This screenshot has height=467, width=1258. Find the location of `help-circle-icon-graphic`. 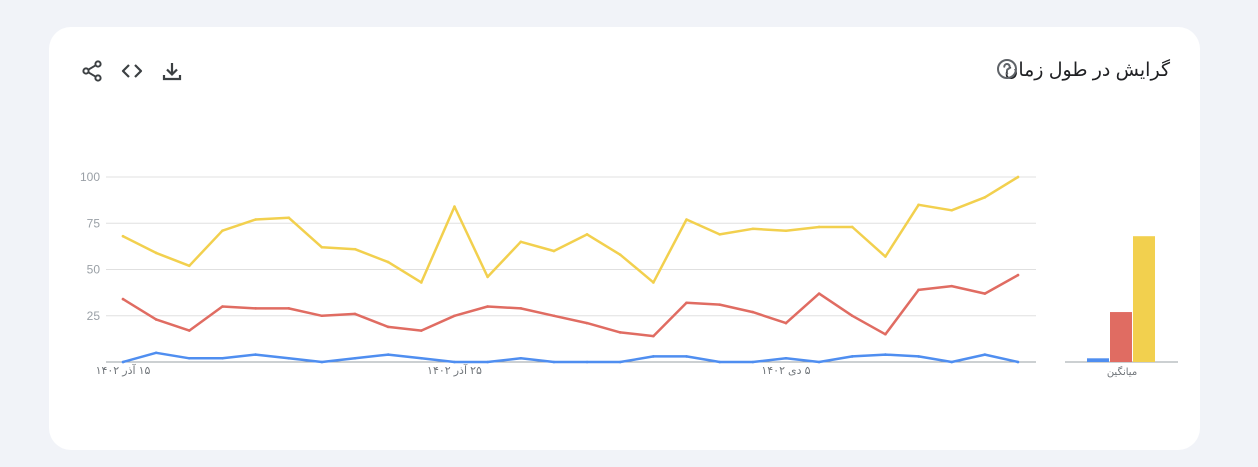

help-circle-icon-graphic is located at coordinates (1007, 69).